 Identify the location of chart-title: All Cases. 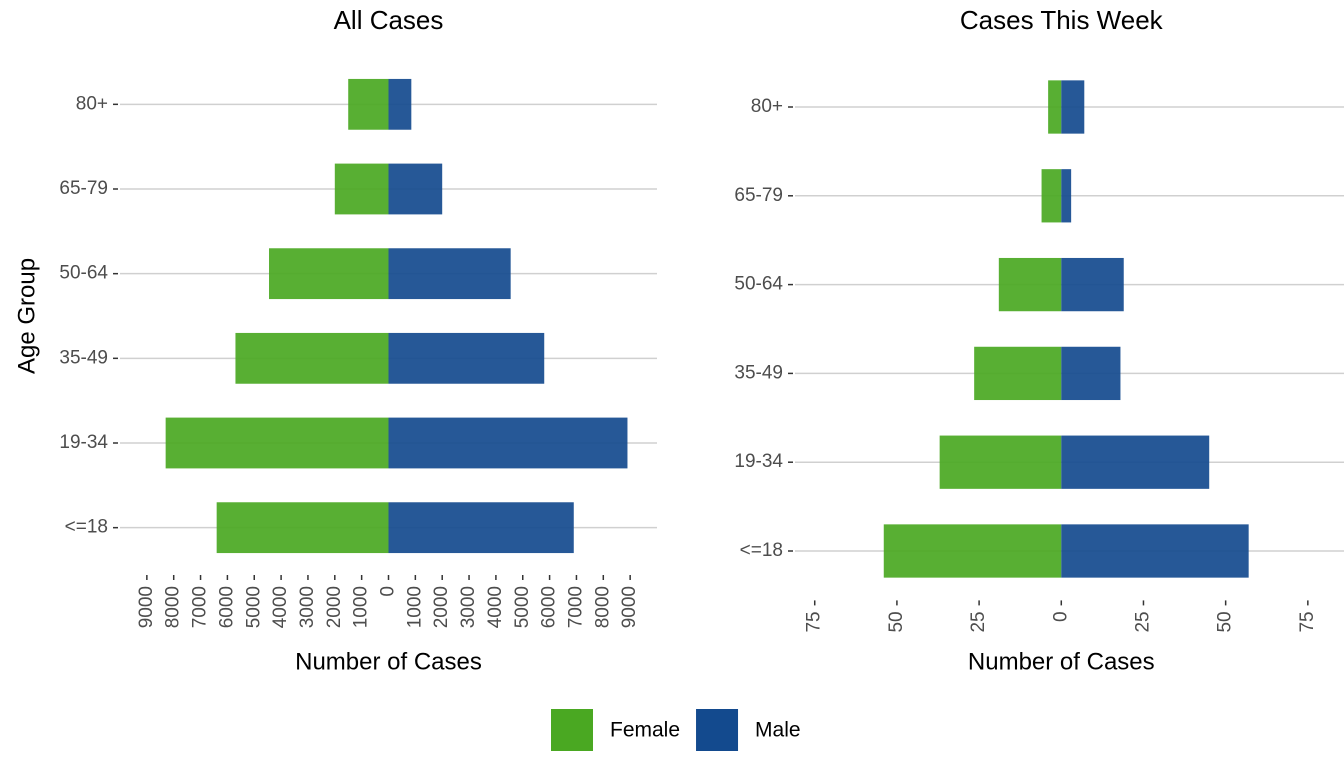
(389, 20).